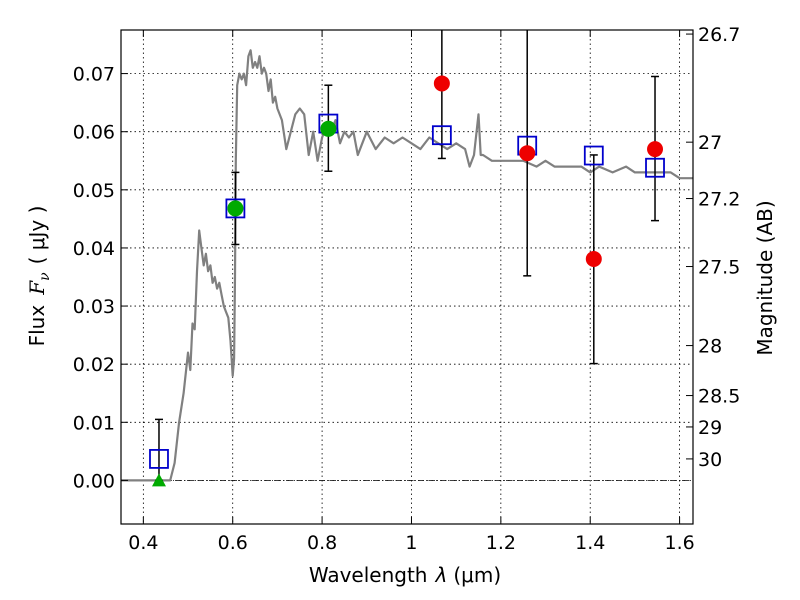 The width and height of the screenshot is (800, 600). Describe the element at coordinates (501, 543) in the screenshot. I see `x-tick-label-4: 1.2` at that location.